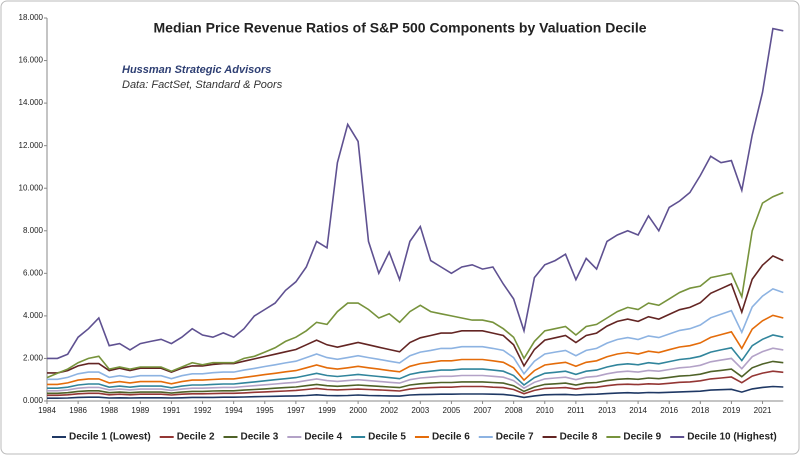 The image size is (800, 455). What do you see at coordinates (33, 315) in the screenshot?
I see `y-tick-label: 4.000` at bounding box center [33, 315].